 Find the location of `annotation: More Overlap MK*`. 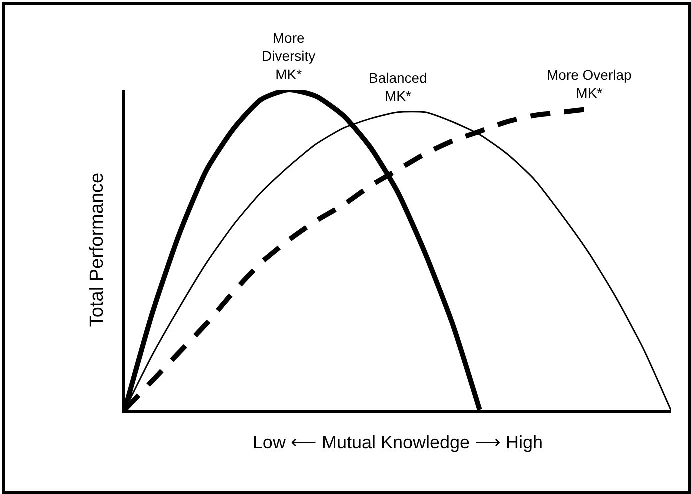

annotation: More Overlap MK* is located at coordinates (589, 84).